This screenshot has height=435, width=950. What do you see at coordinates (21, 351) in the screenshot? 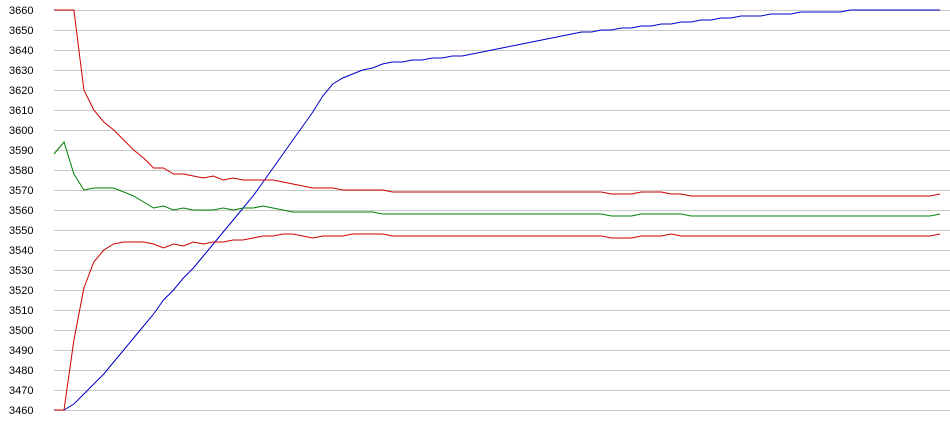
I see `y-tick-label: 3490` at bounding box center [21, 351].